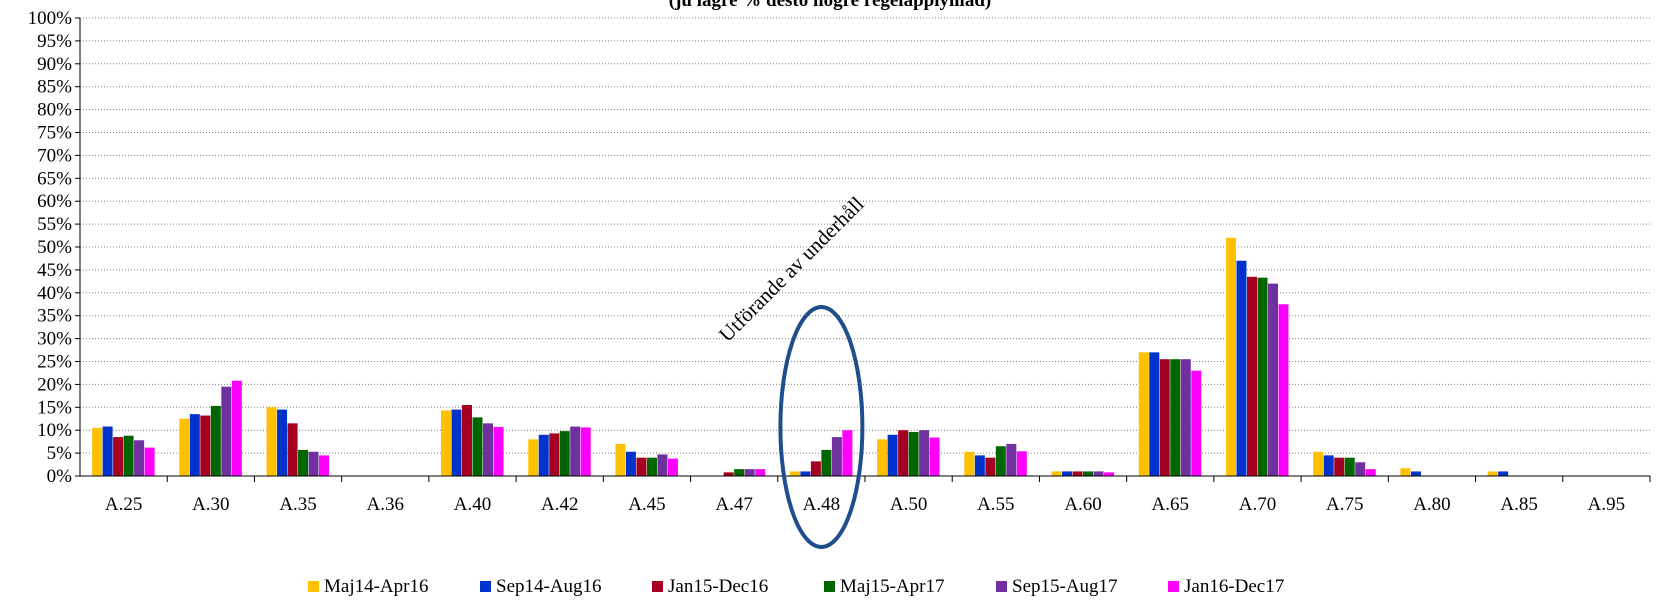 The height and width of the screenshot is (605, 1660). I want to click on y-tick-label: 10%, so click(54, 430).